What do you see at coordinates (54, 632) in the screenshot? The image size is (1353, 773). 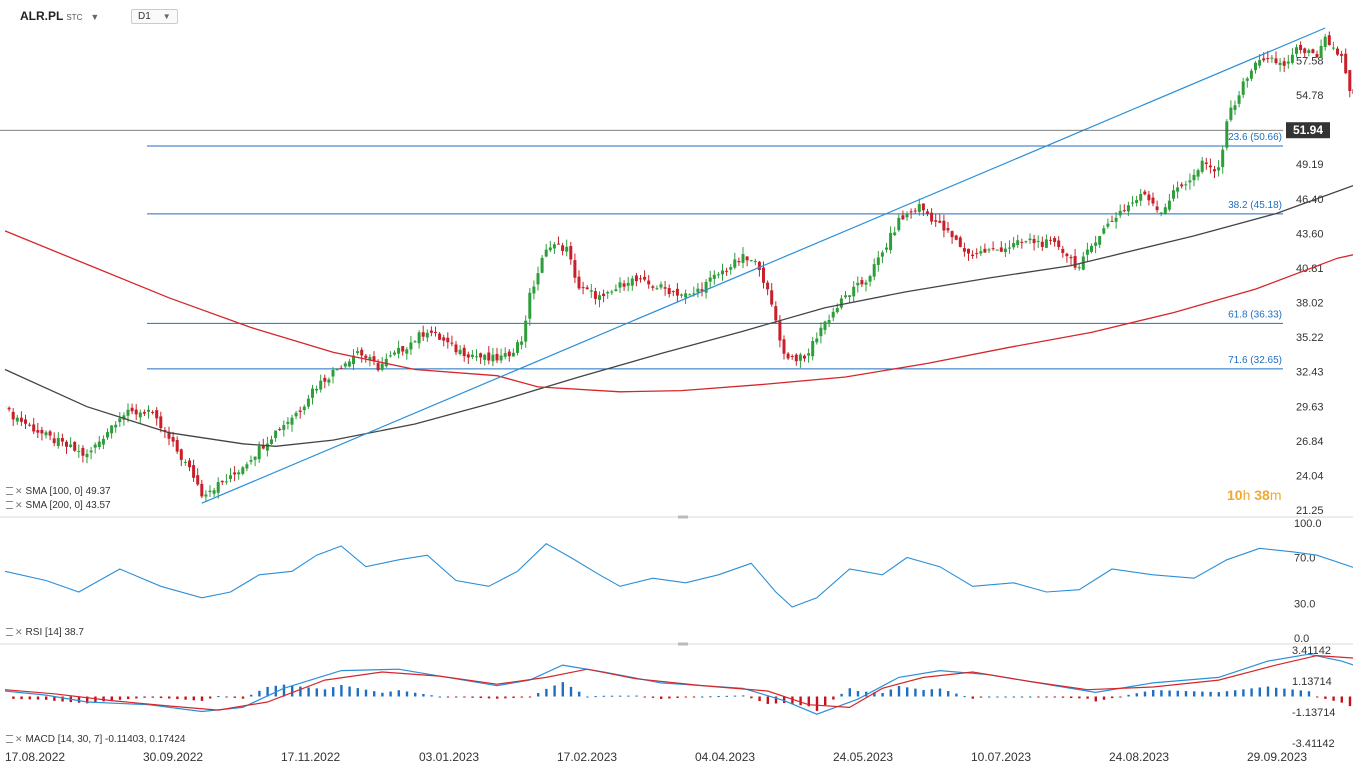 I see `legend-rsi-text: RSI [14] 38.7` at bounding box center [54, 632].